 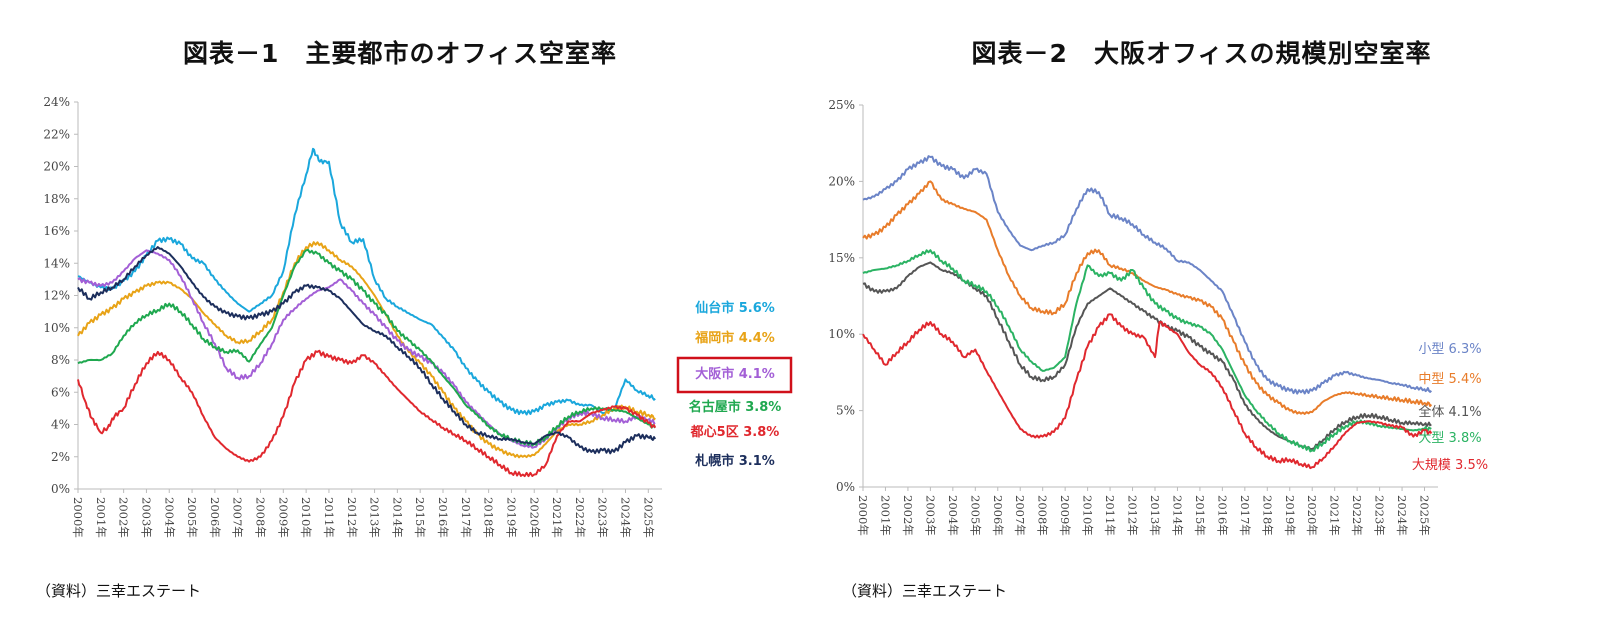 I want to click on series-end-label: 福岡市 4.4%, so click(x=734, y=338).